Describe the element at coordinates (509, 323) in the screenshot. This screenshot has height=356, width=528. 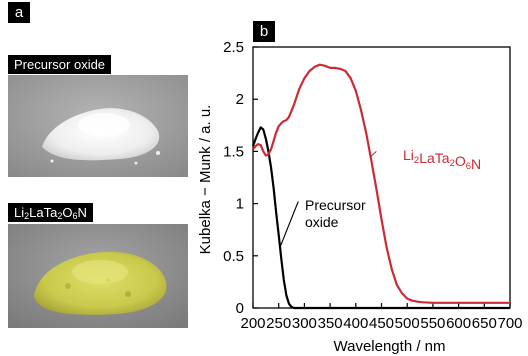
I see `x-tick-label: 700` at that location.